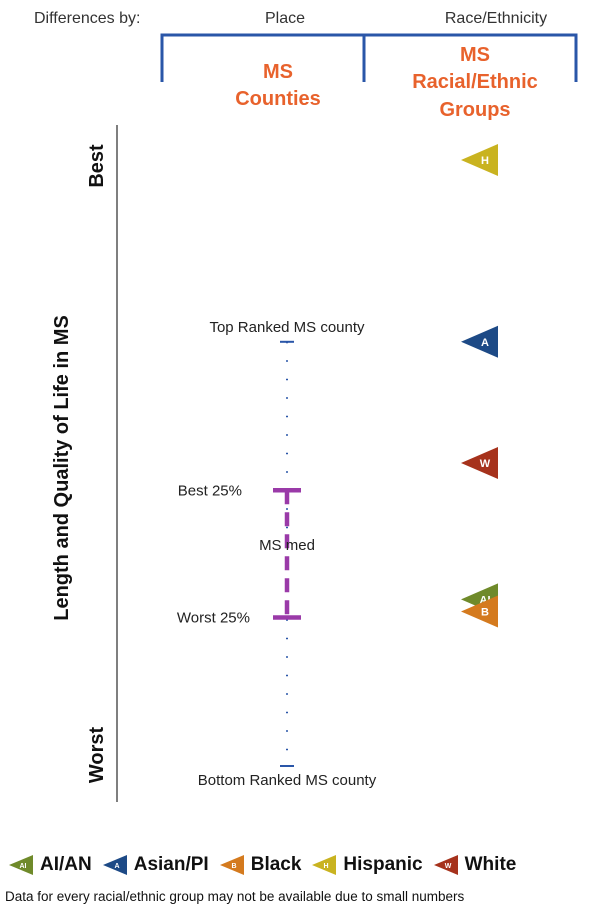 This screenshot has height=911, width=613. Describe the element at coordinates (485, 343) in the screenshot. I see `marker-code: A` at that location.